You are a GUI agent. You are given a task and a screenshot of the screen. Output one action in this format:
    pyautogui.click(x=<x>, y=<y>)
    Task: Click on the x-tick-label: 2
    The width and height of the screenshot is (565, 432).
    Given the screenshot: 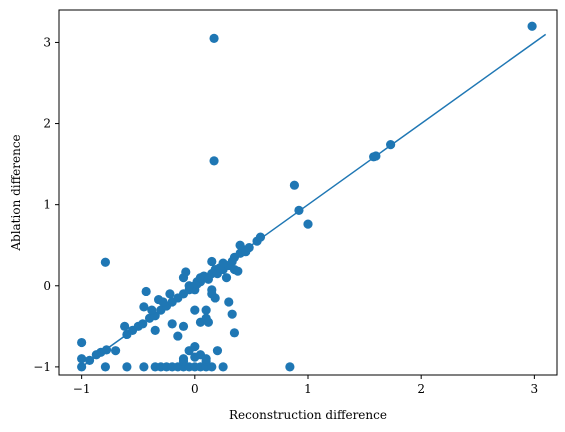 What is the action you would take?
    pyautogui.click(x=421, y=389)
    